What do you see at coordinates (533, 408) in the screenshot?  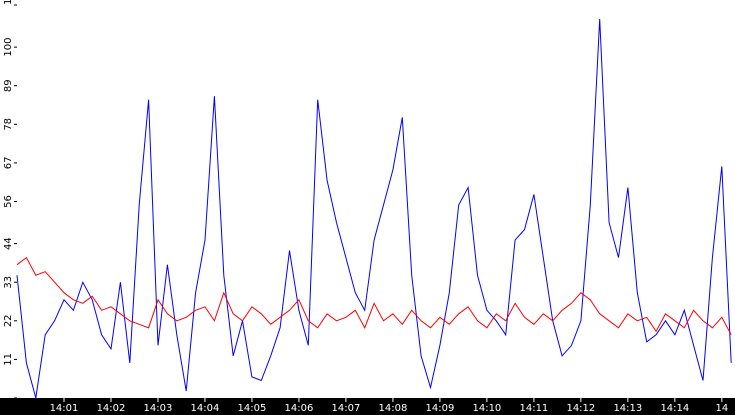 I see `x-tick-label: 14:11` at bounding box center [533, 408].